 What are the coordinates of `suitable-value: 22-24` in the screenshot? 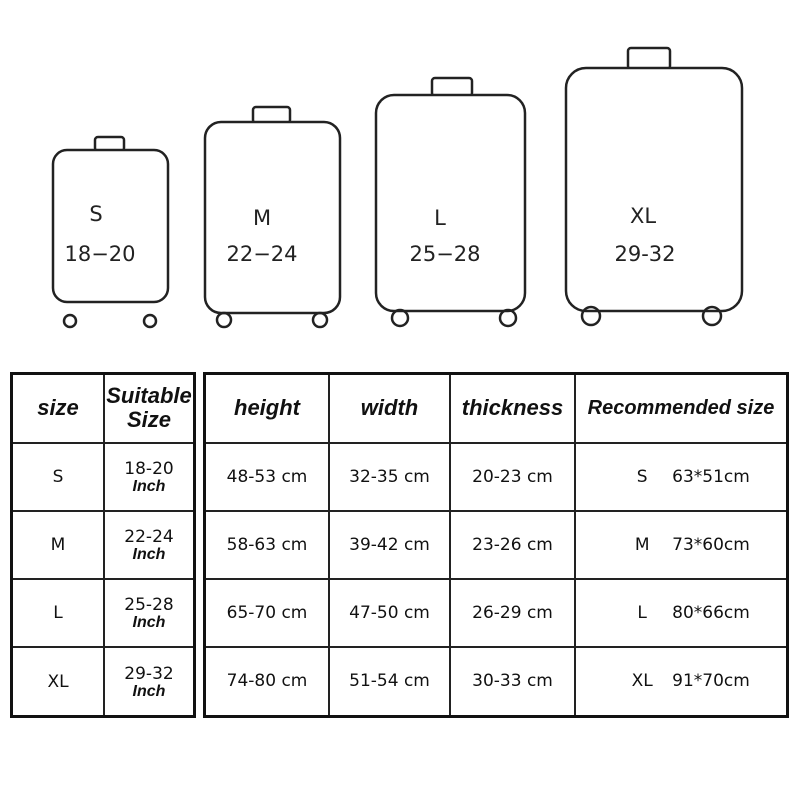 It's located at (149, 536).